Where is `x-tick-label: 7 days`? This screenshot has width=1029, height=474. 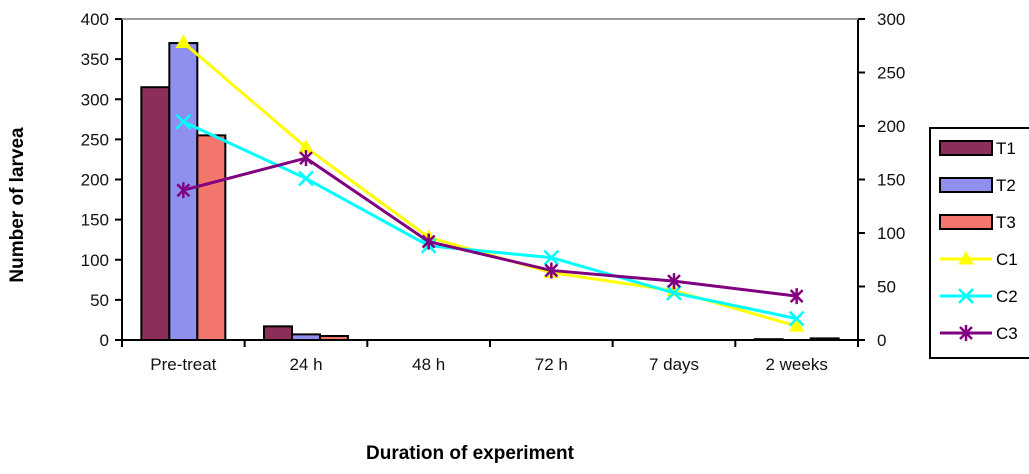 x-tick-label: 7 days is located at coordinates (674, 364).